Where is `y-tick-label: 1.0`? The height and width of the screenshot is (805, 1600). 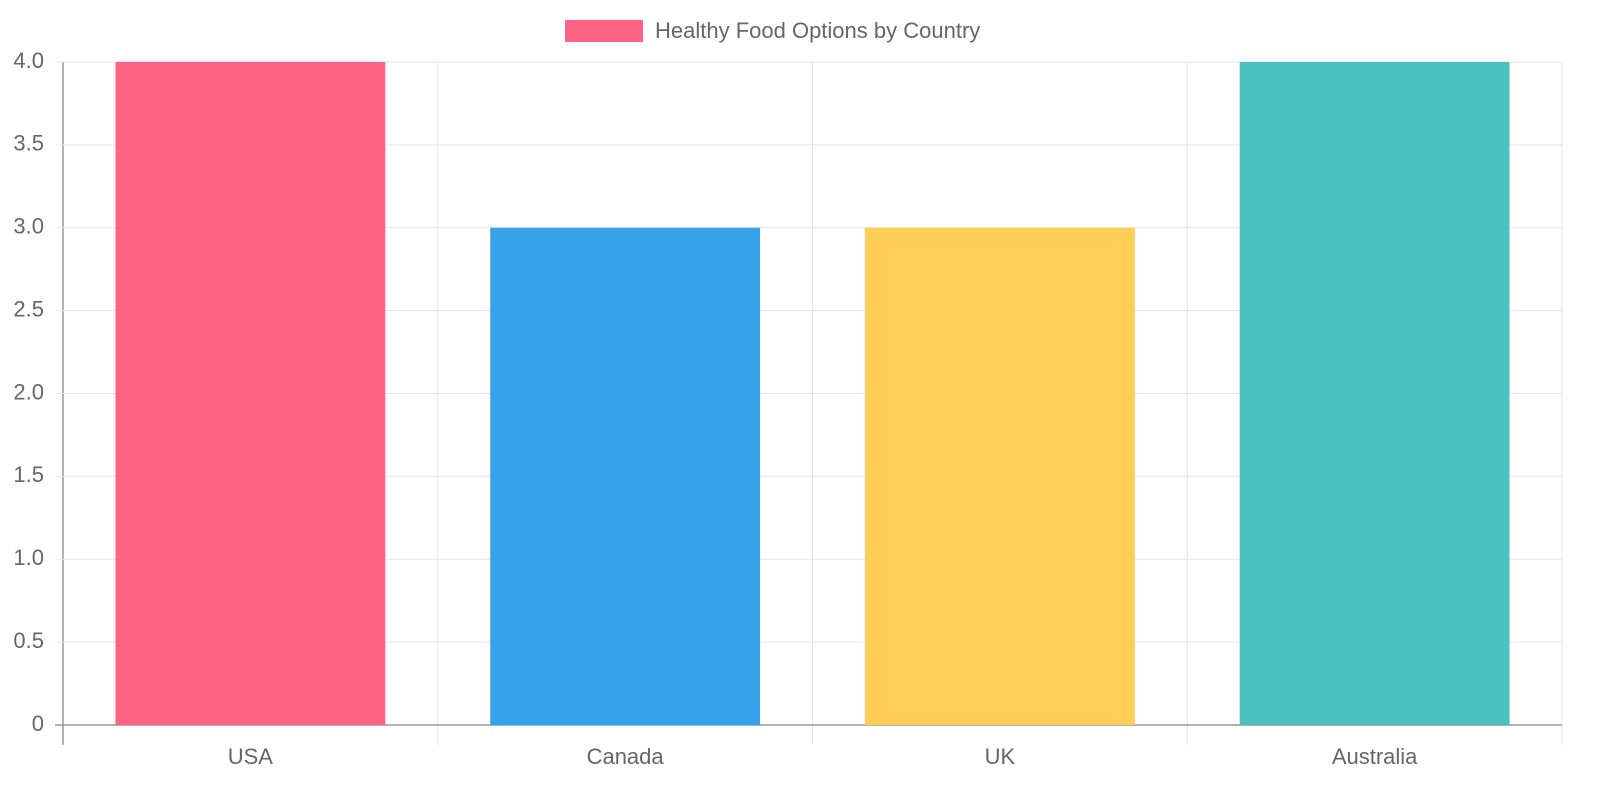 y-tick-label: 1.0 is located at coordinates (28, 557).